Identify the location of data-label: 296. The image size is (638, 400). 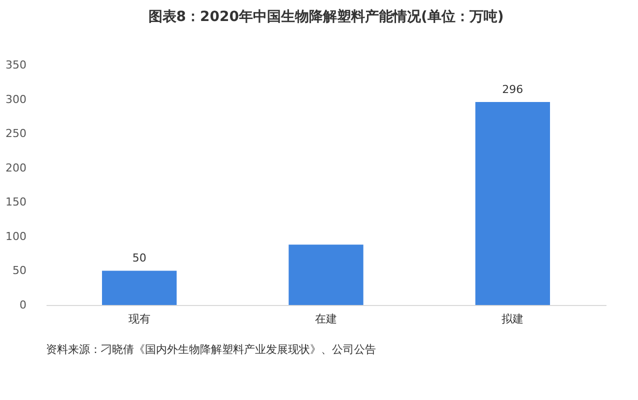
(513, 89).